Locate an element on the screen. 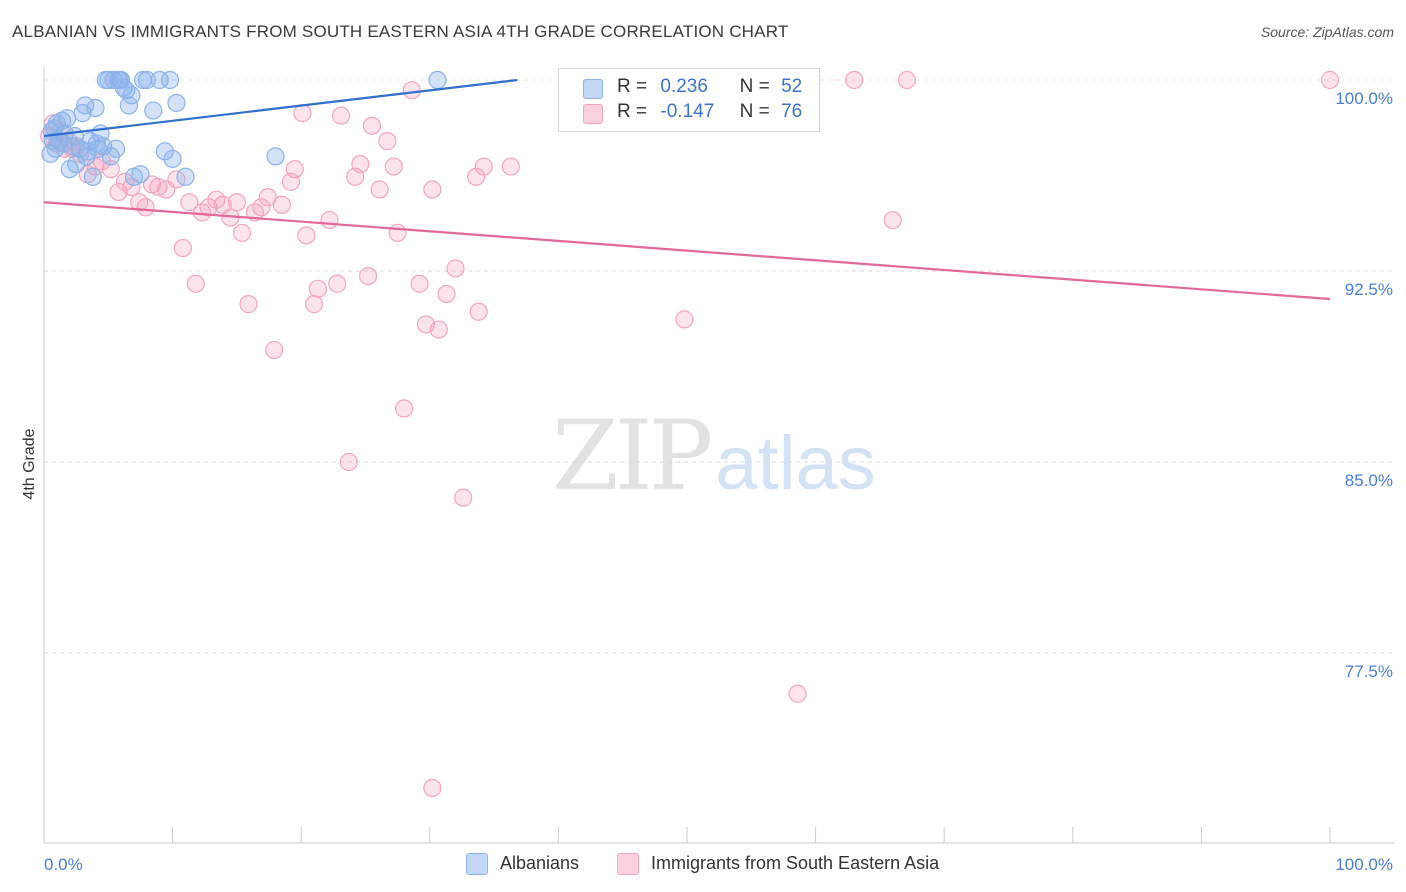  immigrants-trend-line is located at coordinates (687, 251).